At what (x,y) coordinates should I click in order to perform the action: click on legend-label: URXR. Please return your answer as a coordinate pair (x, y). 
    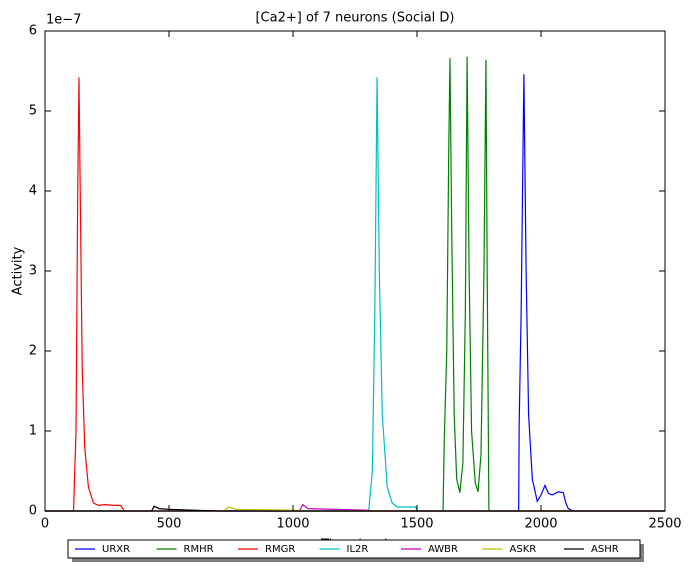
    Looking at the image, I should click on (116, 549).